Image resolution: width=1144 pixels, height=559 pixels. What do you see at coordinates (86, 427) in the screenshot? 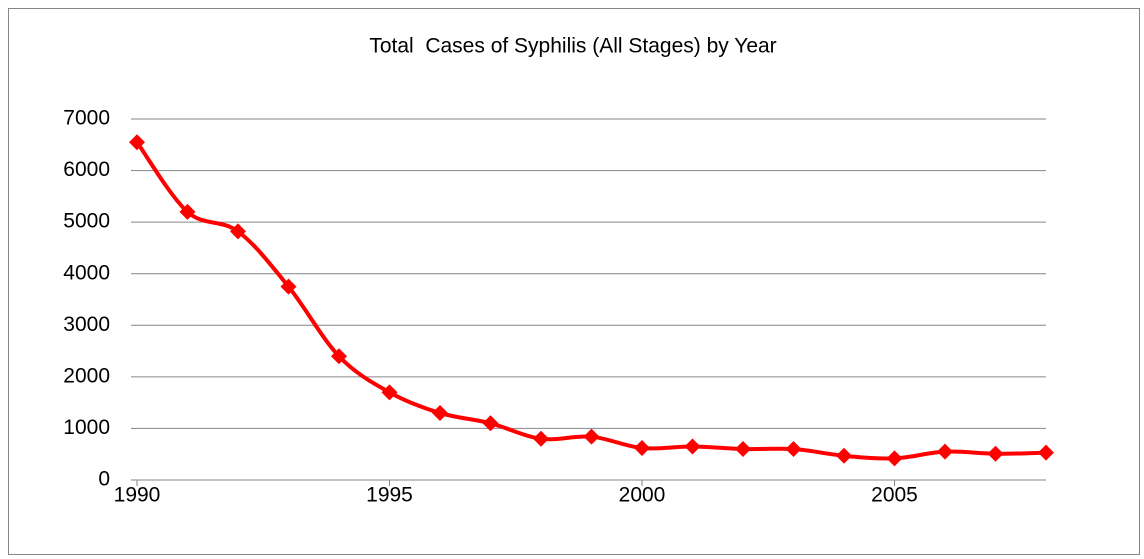
I see `y-tick-label: 1000` at bounding box center [86, 427].